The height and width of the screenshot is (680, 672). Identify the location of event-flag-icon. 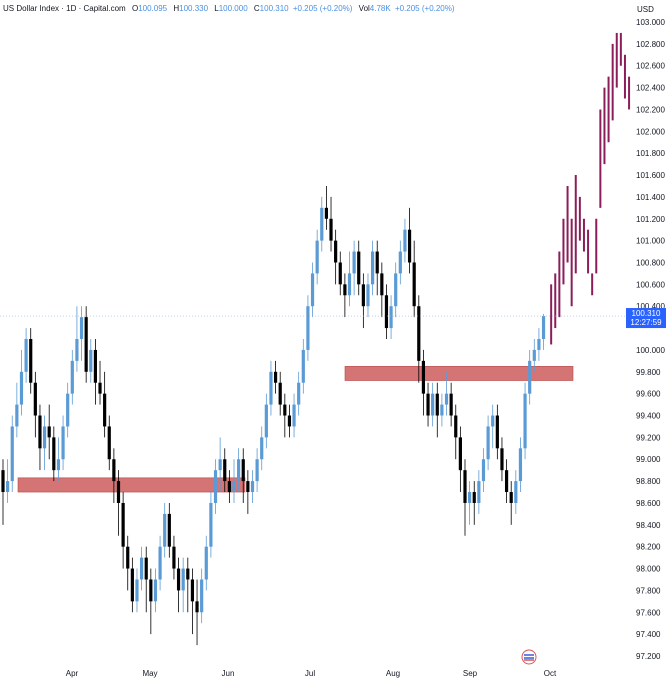
(529, 657).